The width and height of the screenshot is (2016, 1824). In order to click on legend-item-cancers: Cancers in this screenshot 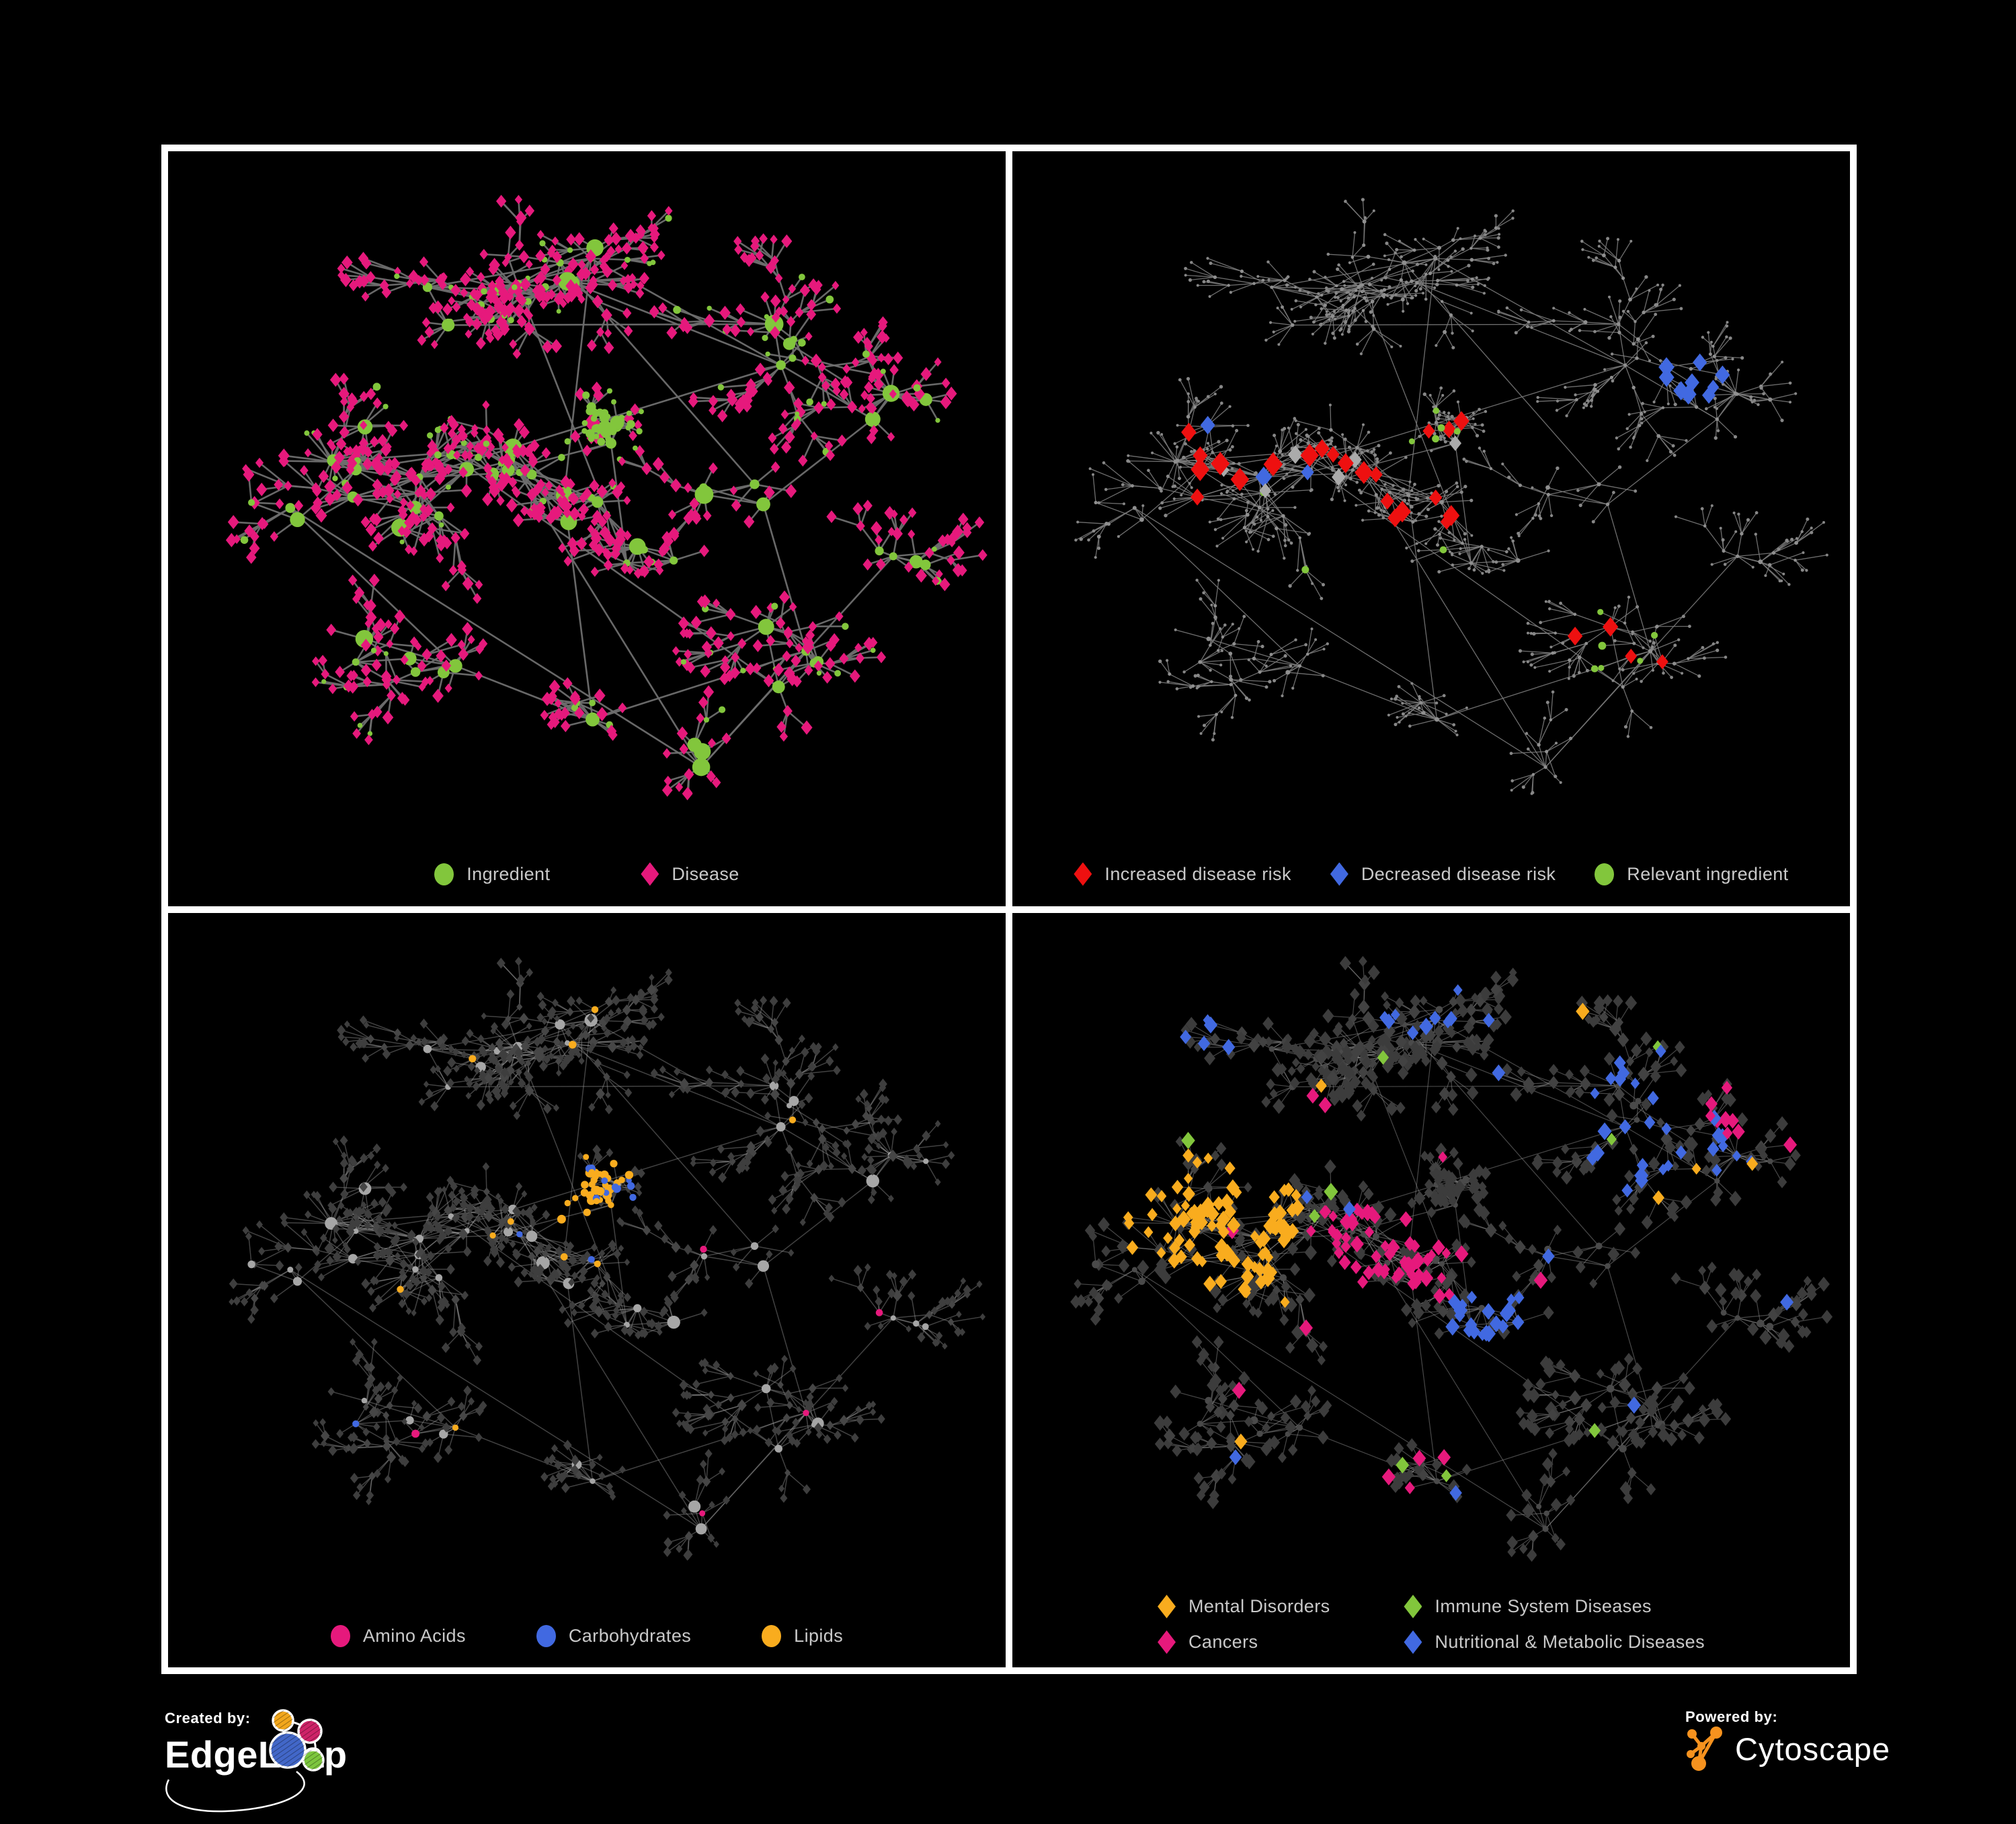, I will do `click(1208, 1642)`.